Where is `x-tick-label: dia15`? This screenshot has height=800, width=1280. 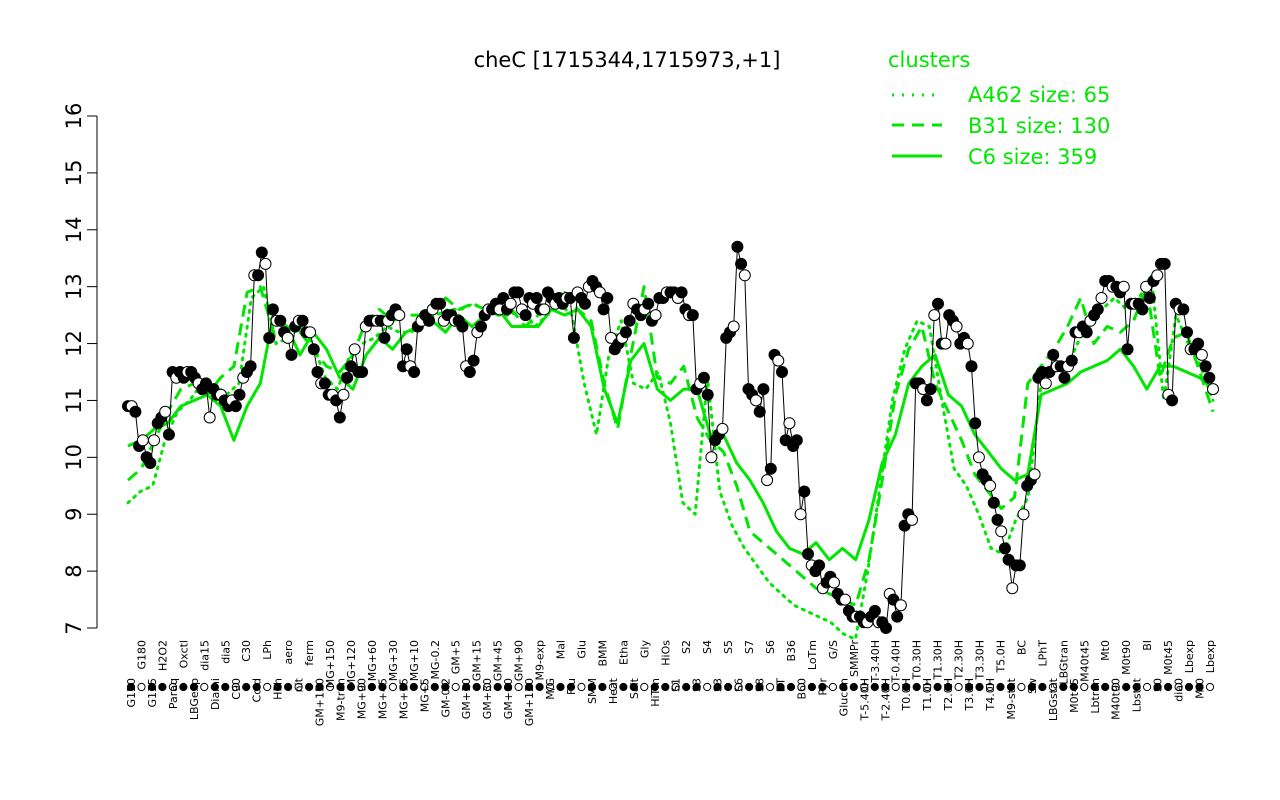 x-tick-label: dia15 is located at coordinates (204, 655).